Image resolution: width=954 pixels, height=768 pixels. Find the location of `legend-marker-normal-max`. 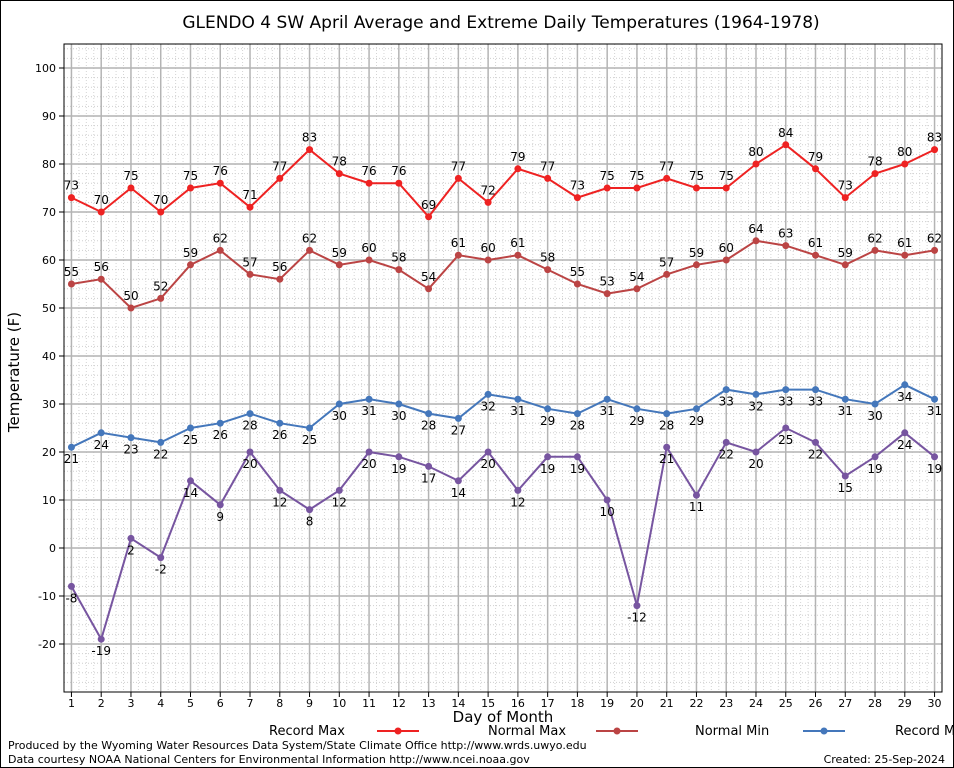

legend-marker-normal-max is located at coordinates (617, 731).